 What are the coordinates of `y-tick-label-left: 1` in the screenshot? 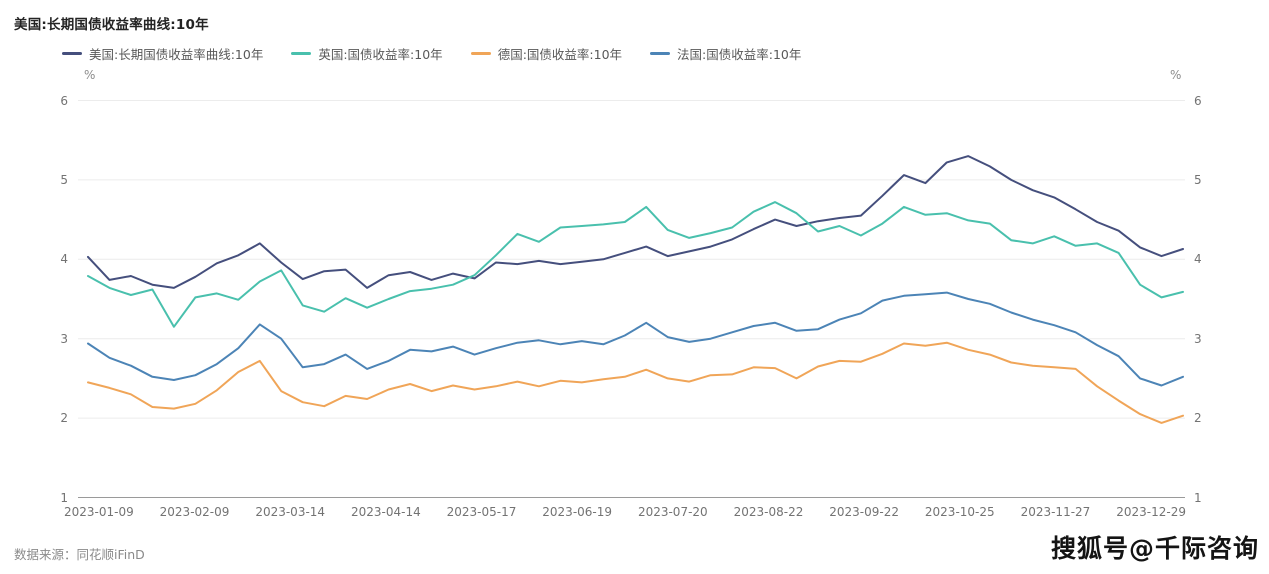 It's located at (64, 497).